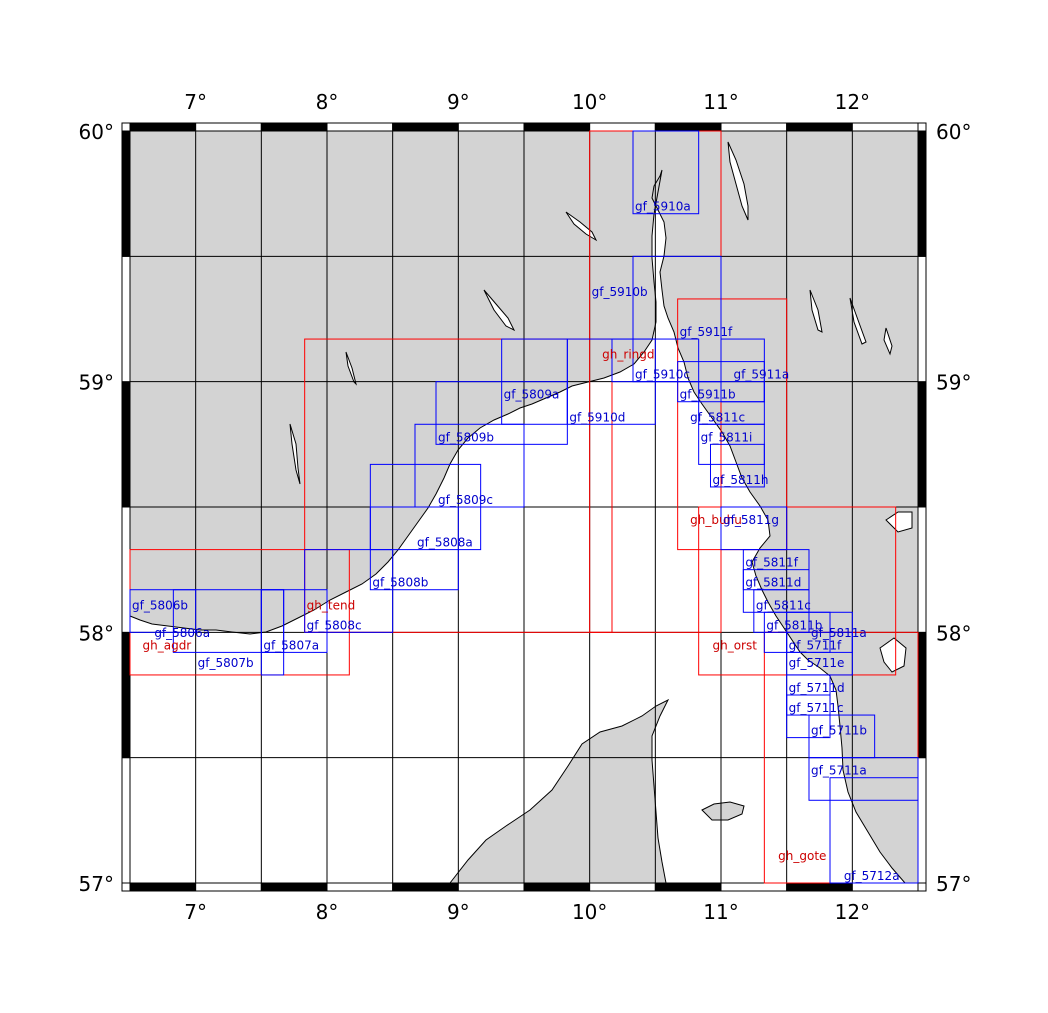  Describe the element at coordinates (465, 500) in the screenshot. I see `box-label-gf_5809c: gf_5809c` at that location.